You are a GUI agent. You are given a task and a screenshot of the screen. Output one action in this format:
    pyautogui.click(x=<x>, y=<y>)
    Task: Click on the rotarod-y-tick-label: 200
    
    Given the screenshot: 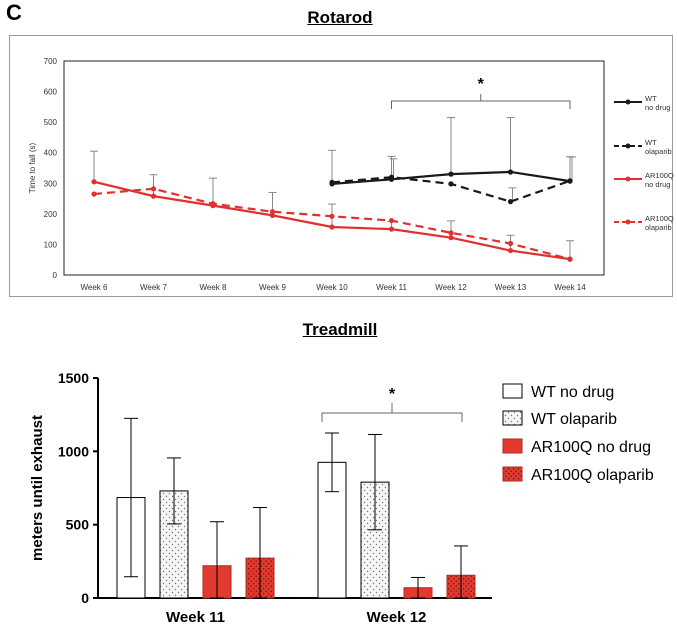 What is the action you would take?
    pyautogui.click(x=51, y=214)
    